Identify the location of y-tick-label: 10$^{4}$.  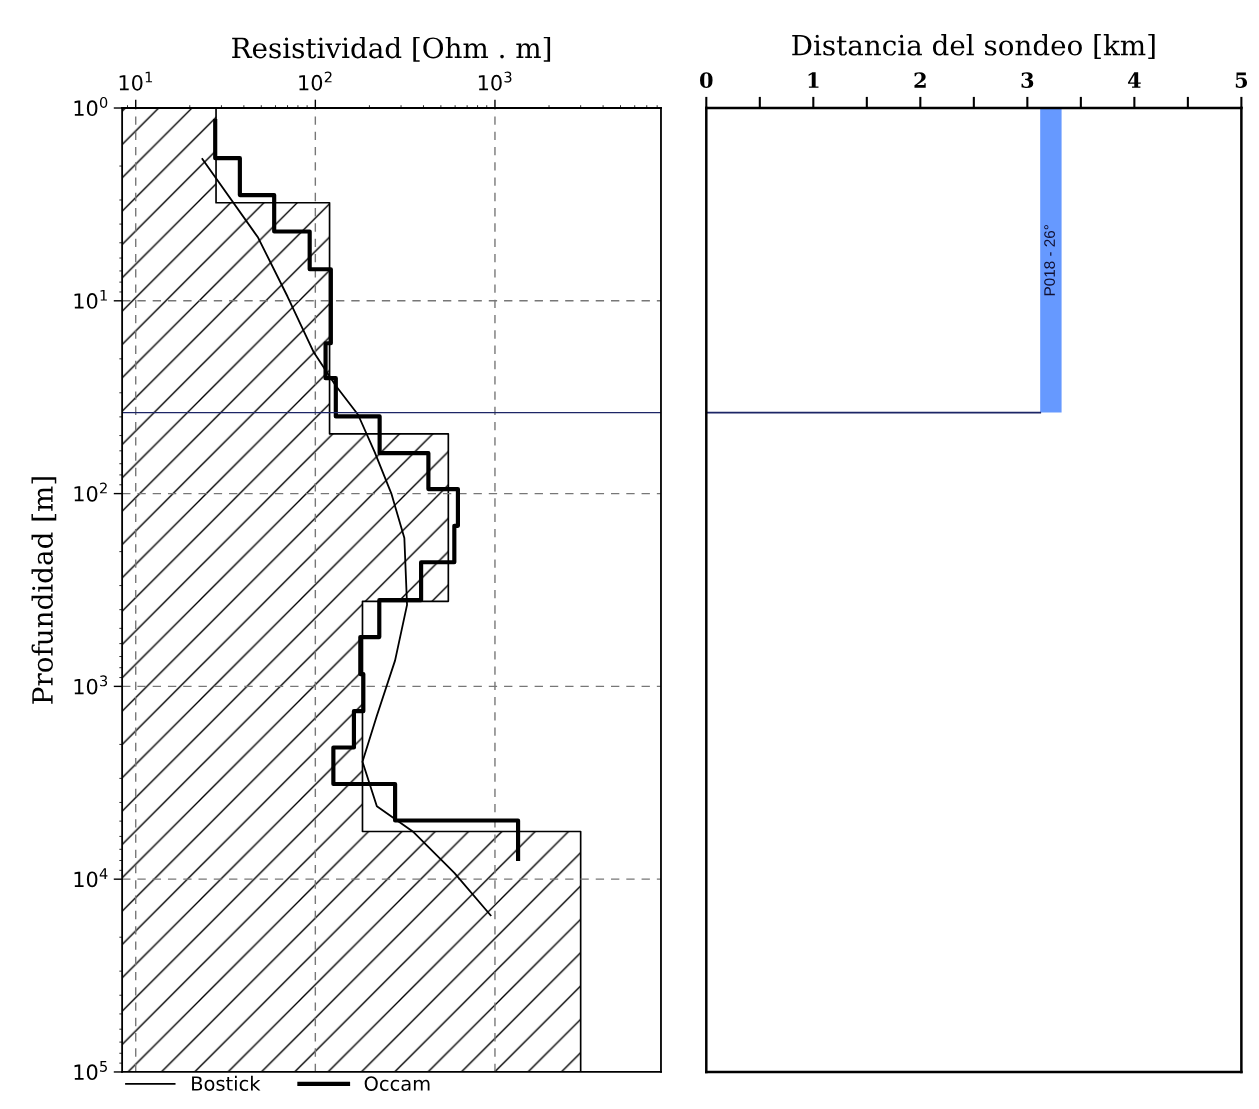
(91, 878).